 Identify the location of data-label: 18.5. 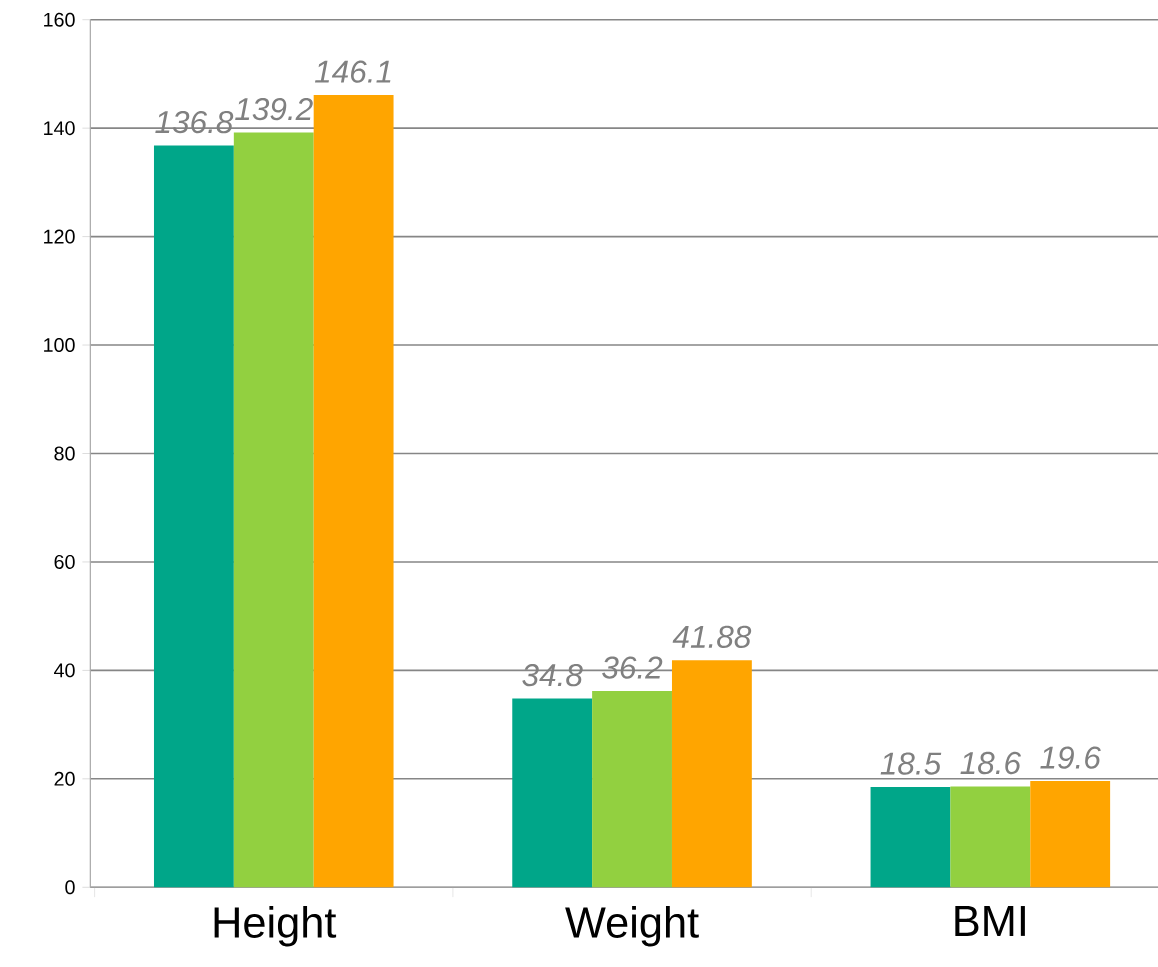
(911, 763).